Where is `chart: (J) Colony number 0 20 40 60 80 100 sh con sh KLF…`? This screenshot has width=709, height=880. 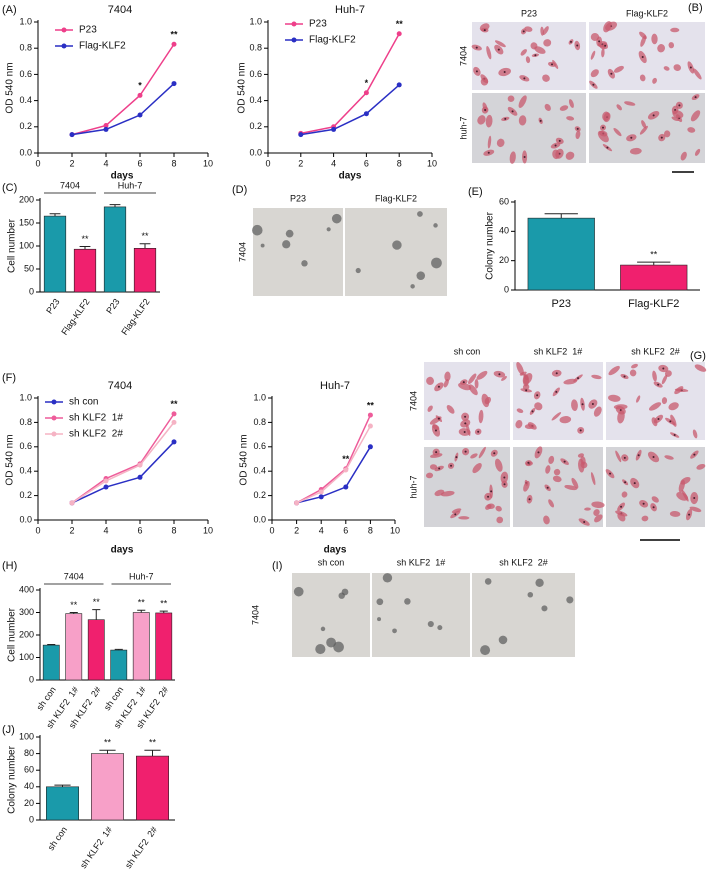
chart: (J) Colony number 0 20 40 60 80 100 sh con sh KLF… is located at coordinates (88, 797).